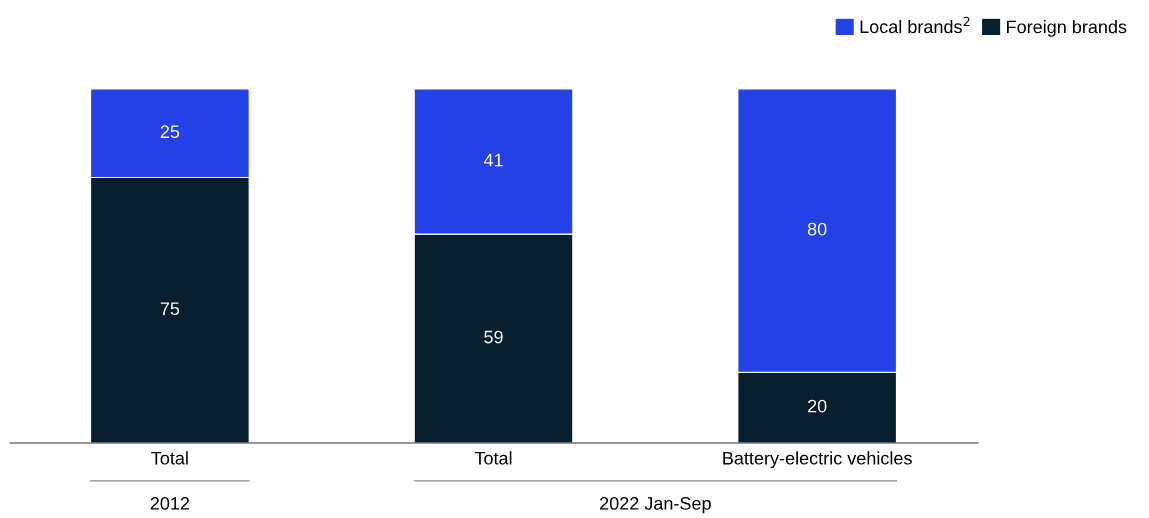 The image size is (1149, 518). What do you see at coordinates (493, 337) in the screenshot?
I see `data-label: 59` at bounding box center [493, 337].